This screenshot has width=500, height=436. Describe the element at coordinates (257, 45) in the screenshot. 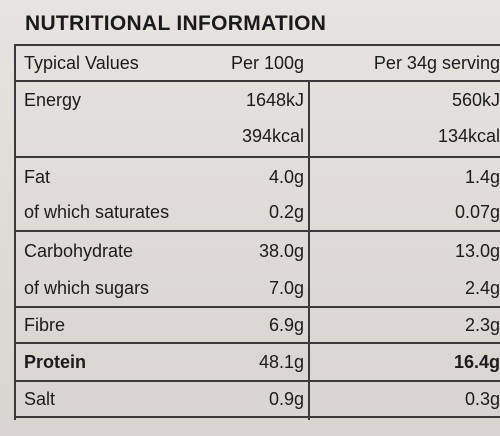

I see `table-top-rule` at that location.